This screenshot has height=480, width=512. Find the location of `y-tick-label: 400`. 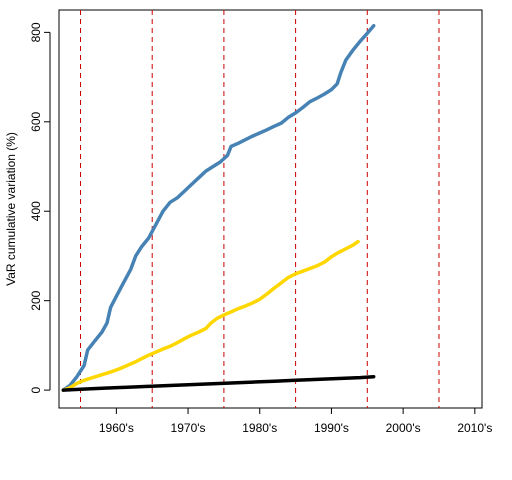

y-tick-label: 400 is located at coordinates (36, 211).